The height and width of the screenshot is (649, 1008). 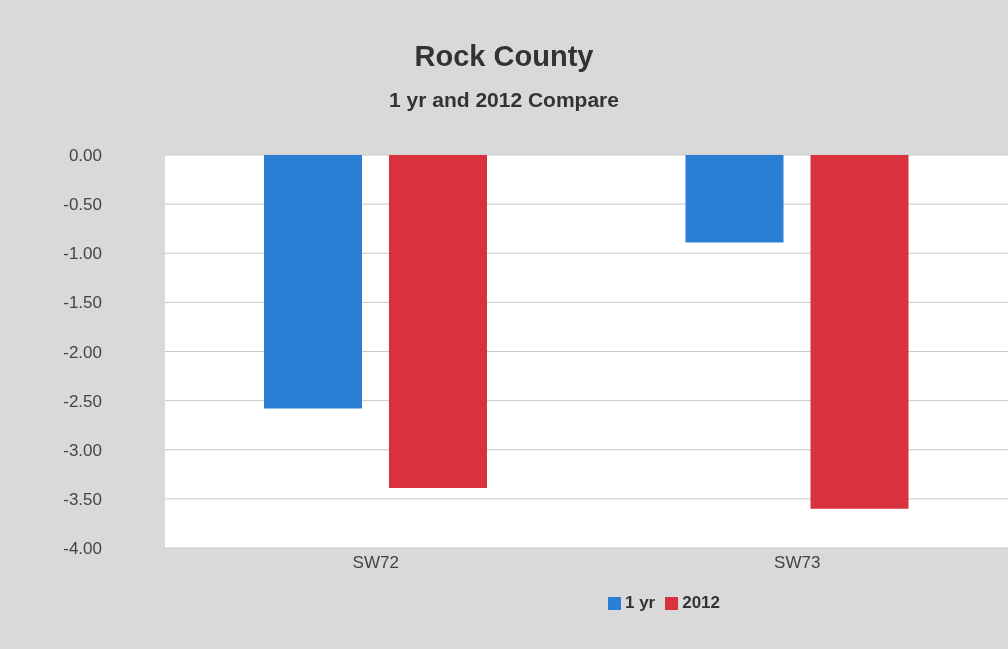 What do you see at coordinates (82, 352) in the screenshot?
I see `y-tick-label: -2.00` at bounding box center [82, 352].